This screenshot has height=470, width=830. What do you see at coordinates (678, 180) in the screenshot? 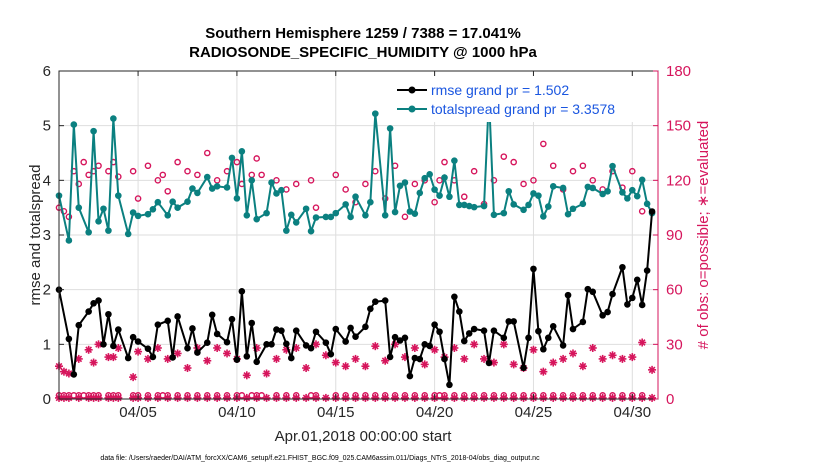
I see `right-tick-label: 120` at bounding box center [678, 180].